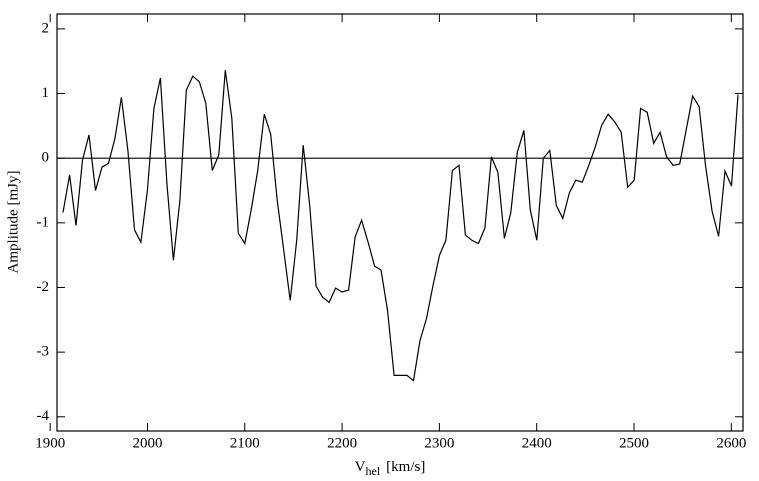 This screenshot has width=759, height=481. I want to click on x-tick-label: 2100, so click(245, 443).